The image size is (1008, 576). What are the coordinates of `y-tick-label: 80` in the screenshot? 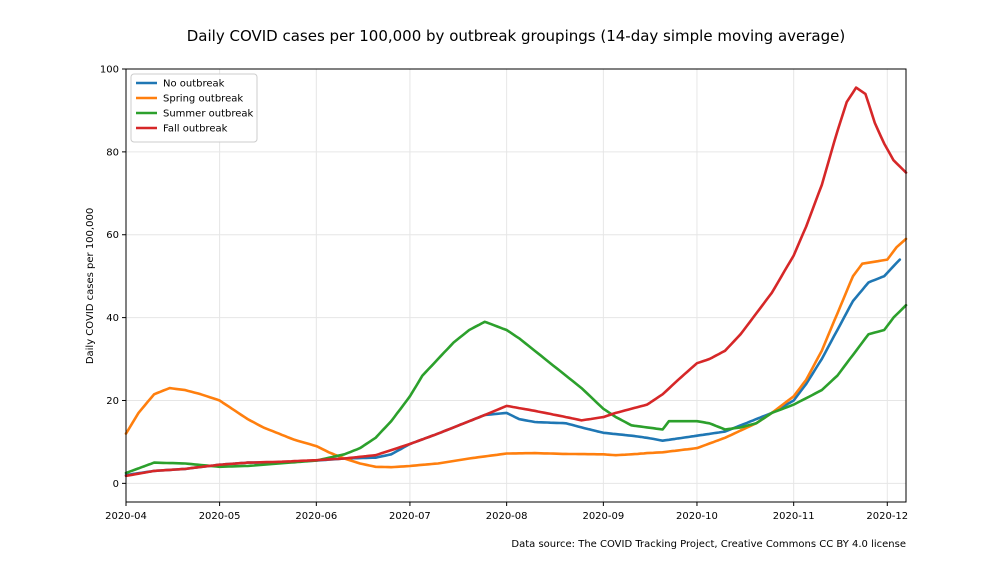 It's located at (112, 152).